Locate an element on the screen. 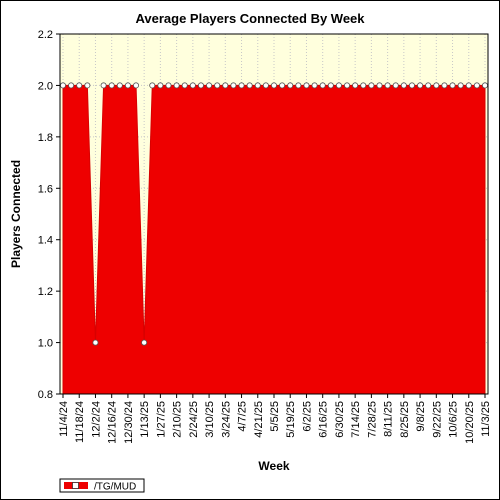 Image resolution: width=500 pixels, height=500 pixels. x-tick-label: 10/20/25 is located at coordinates (470, 422).